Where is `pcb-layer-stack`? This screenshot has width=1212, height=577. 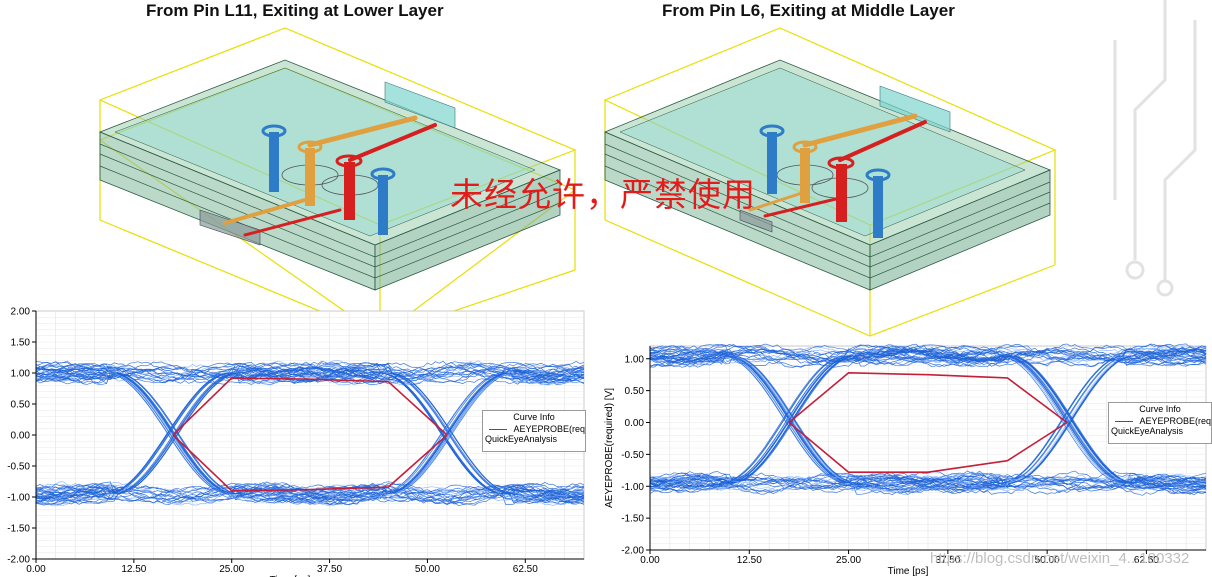
pcb-layer-stack is located at coordinates (827, 175).